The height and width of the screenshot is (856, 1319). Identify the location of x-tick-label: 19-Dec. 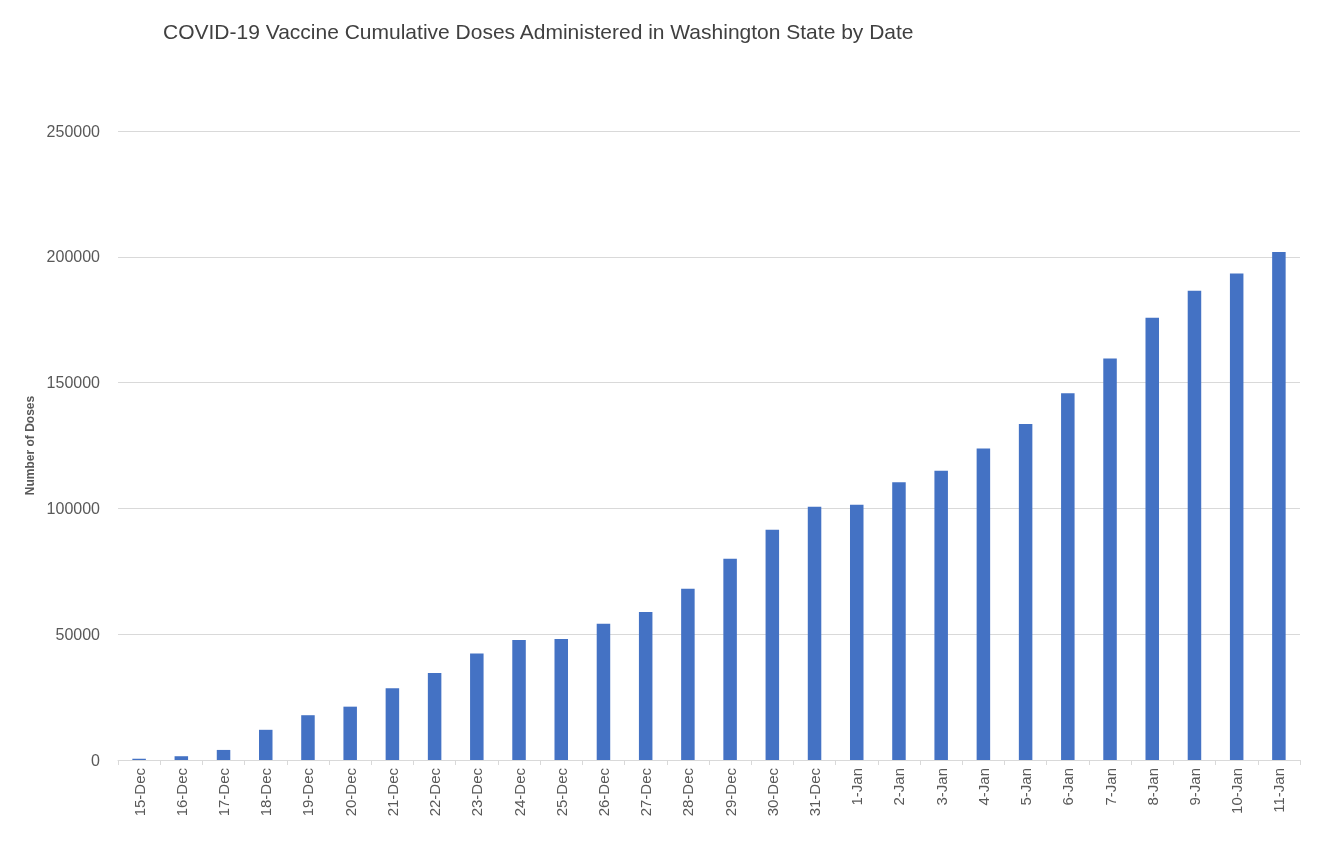
(308, 792).